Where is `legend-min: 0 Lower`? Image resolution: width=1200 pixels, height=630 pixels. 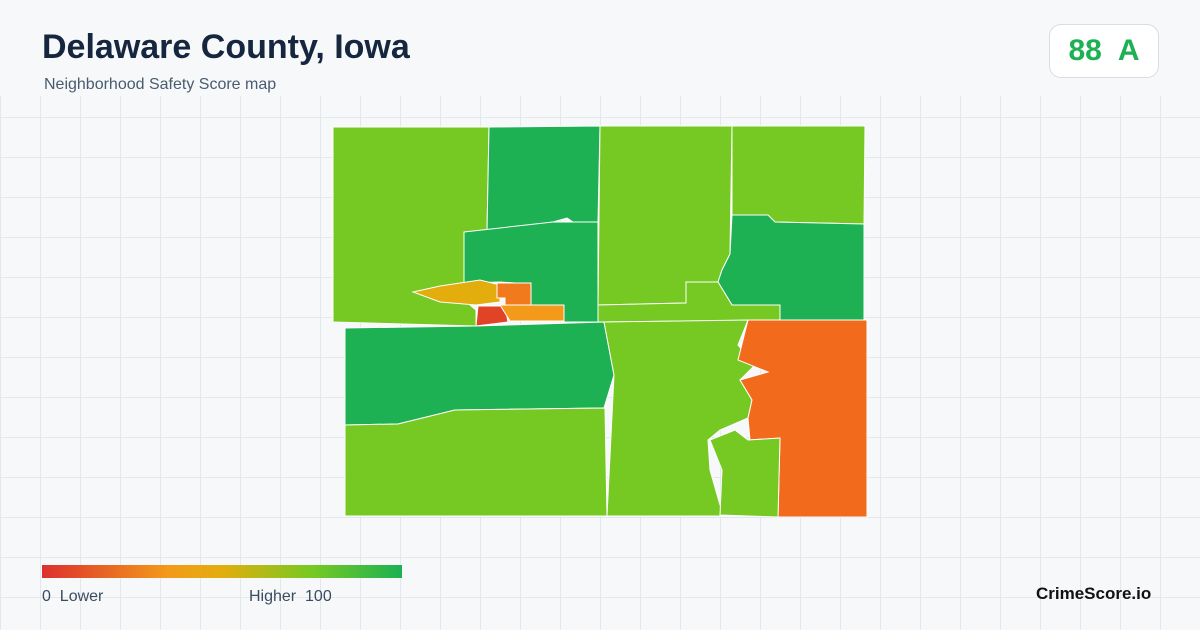 legend-min: 0 Lower is located at coordinates (72, 597).